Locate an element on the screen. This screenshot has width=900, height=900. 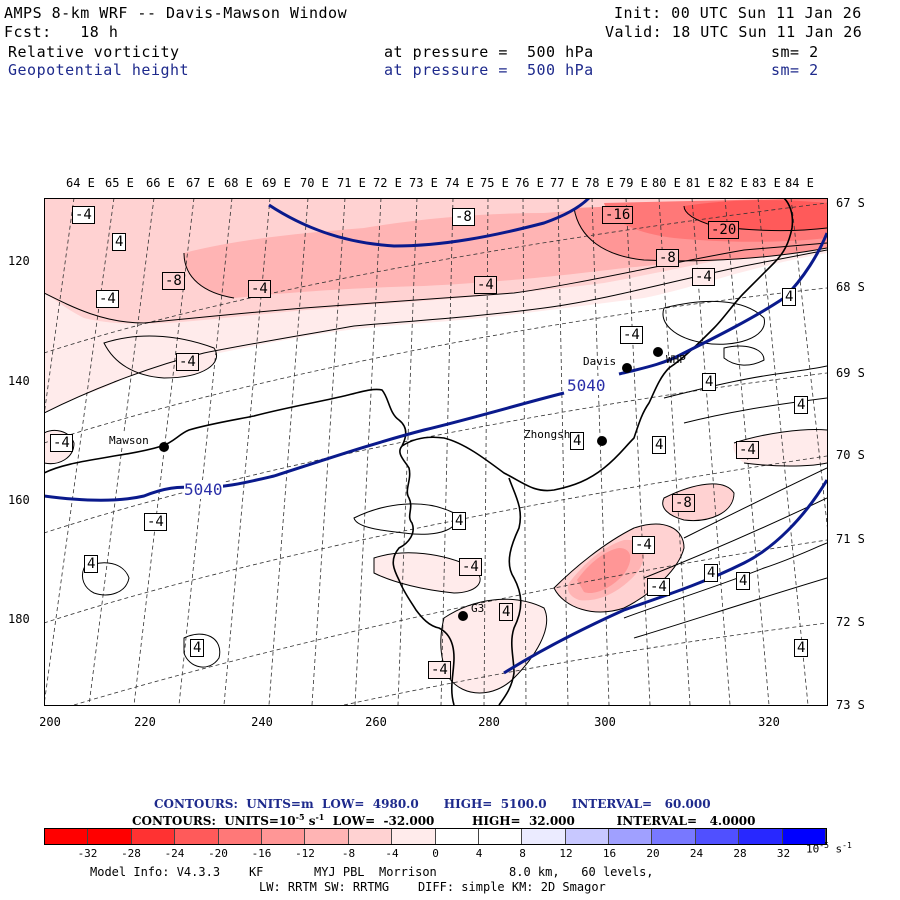
x-tick-label: 240 is located at coordinates (262, 722).